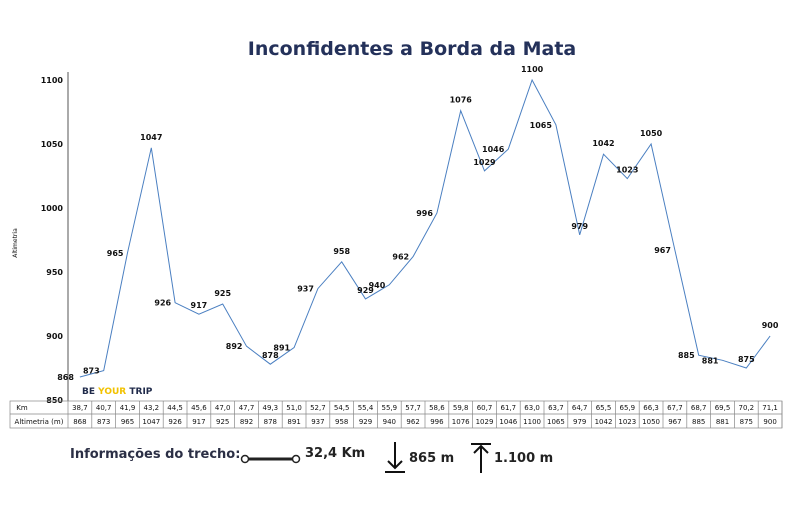 The image size is (800, 506). Describe the element at coordinates (662, 250) in the screenshot. I see `data-label: 967` at that location.